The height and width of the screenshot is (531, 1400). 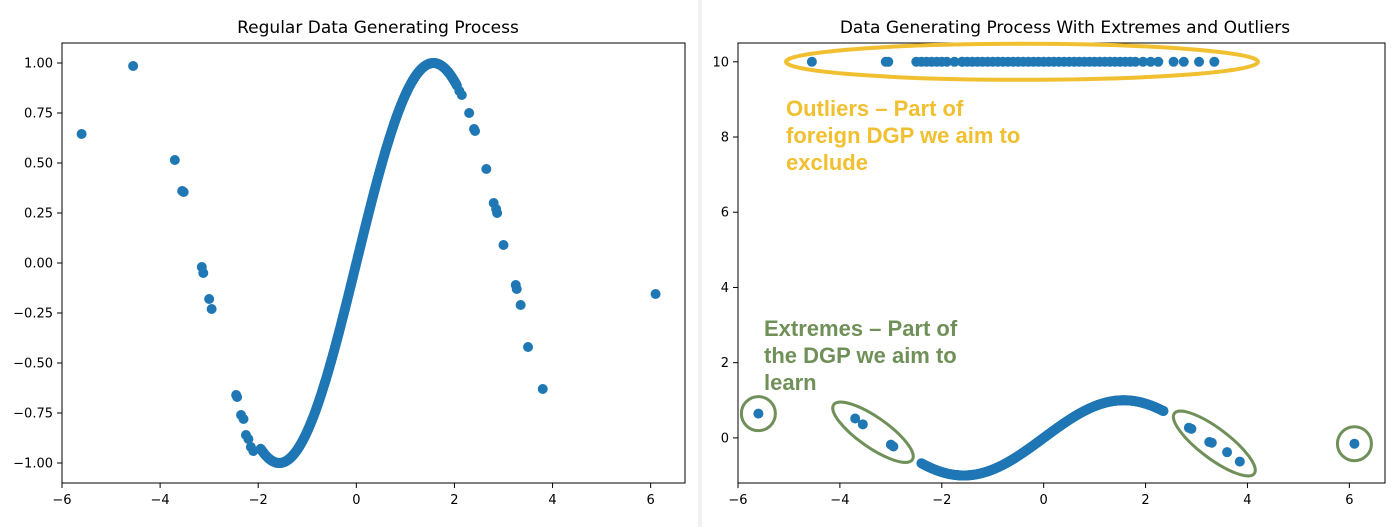 I want to click on y-tick-label: 0.00, so click(x=38, y=264).